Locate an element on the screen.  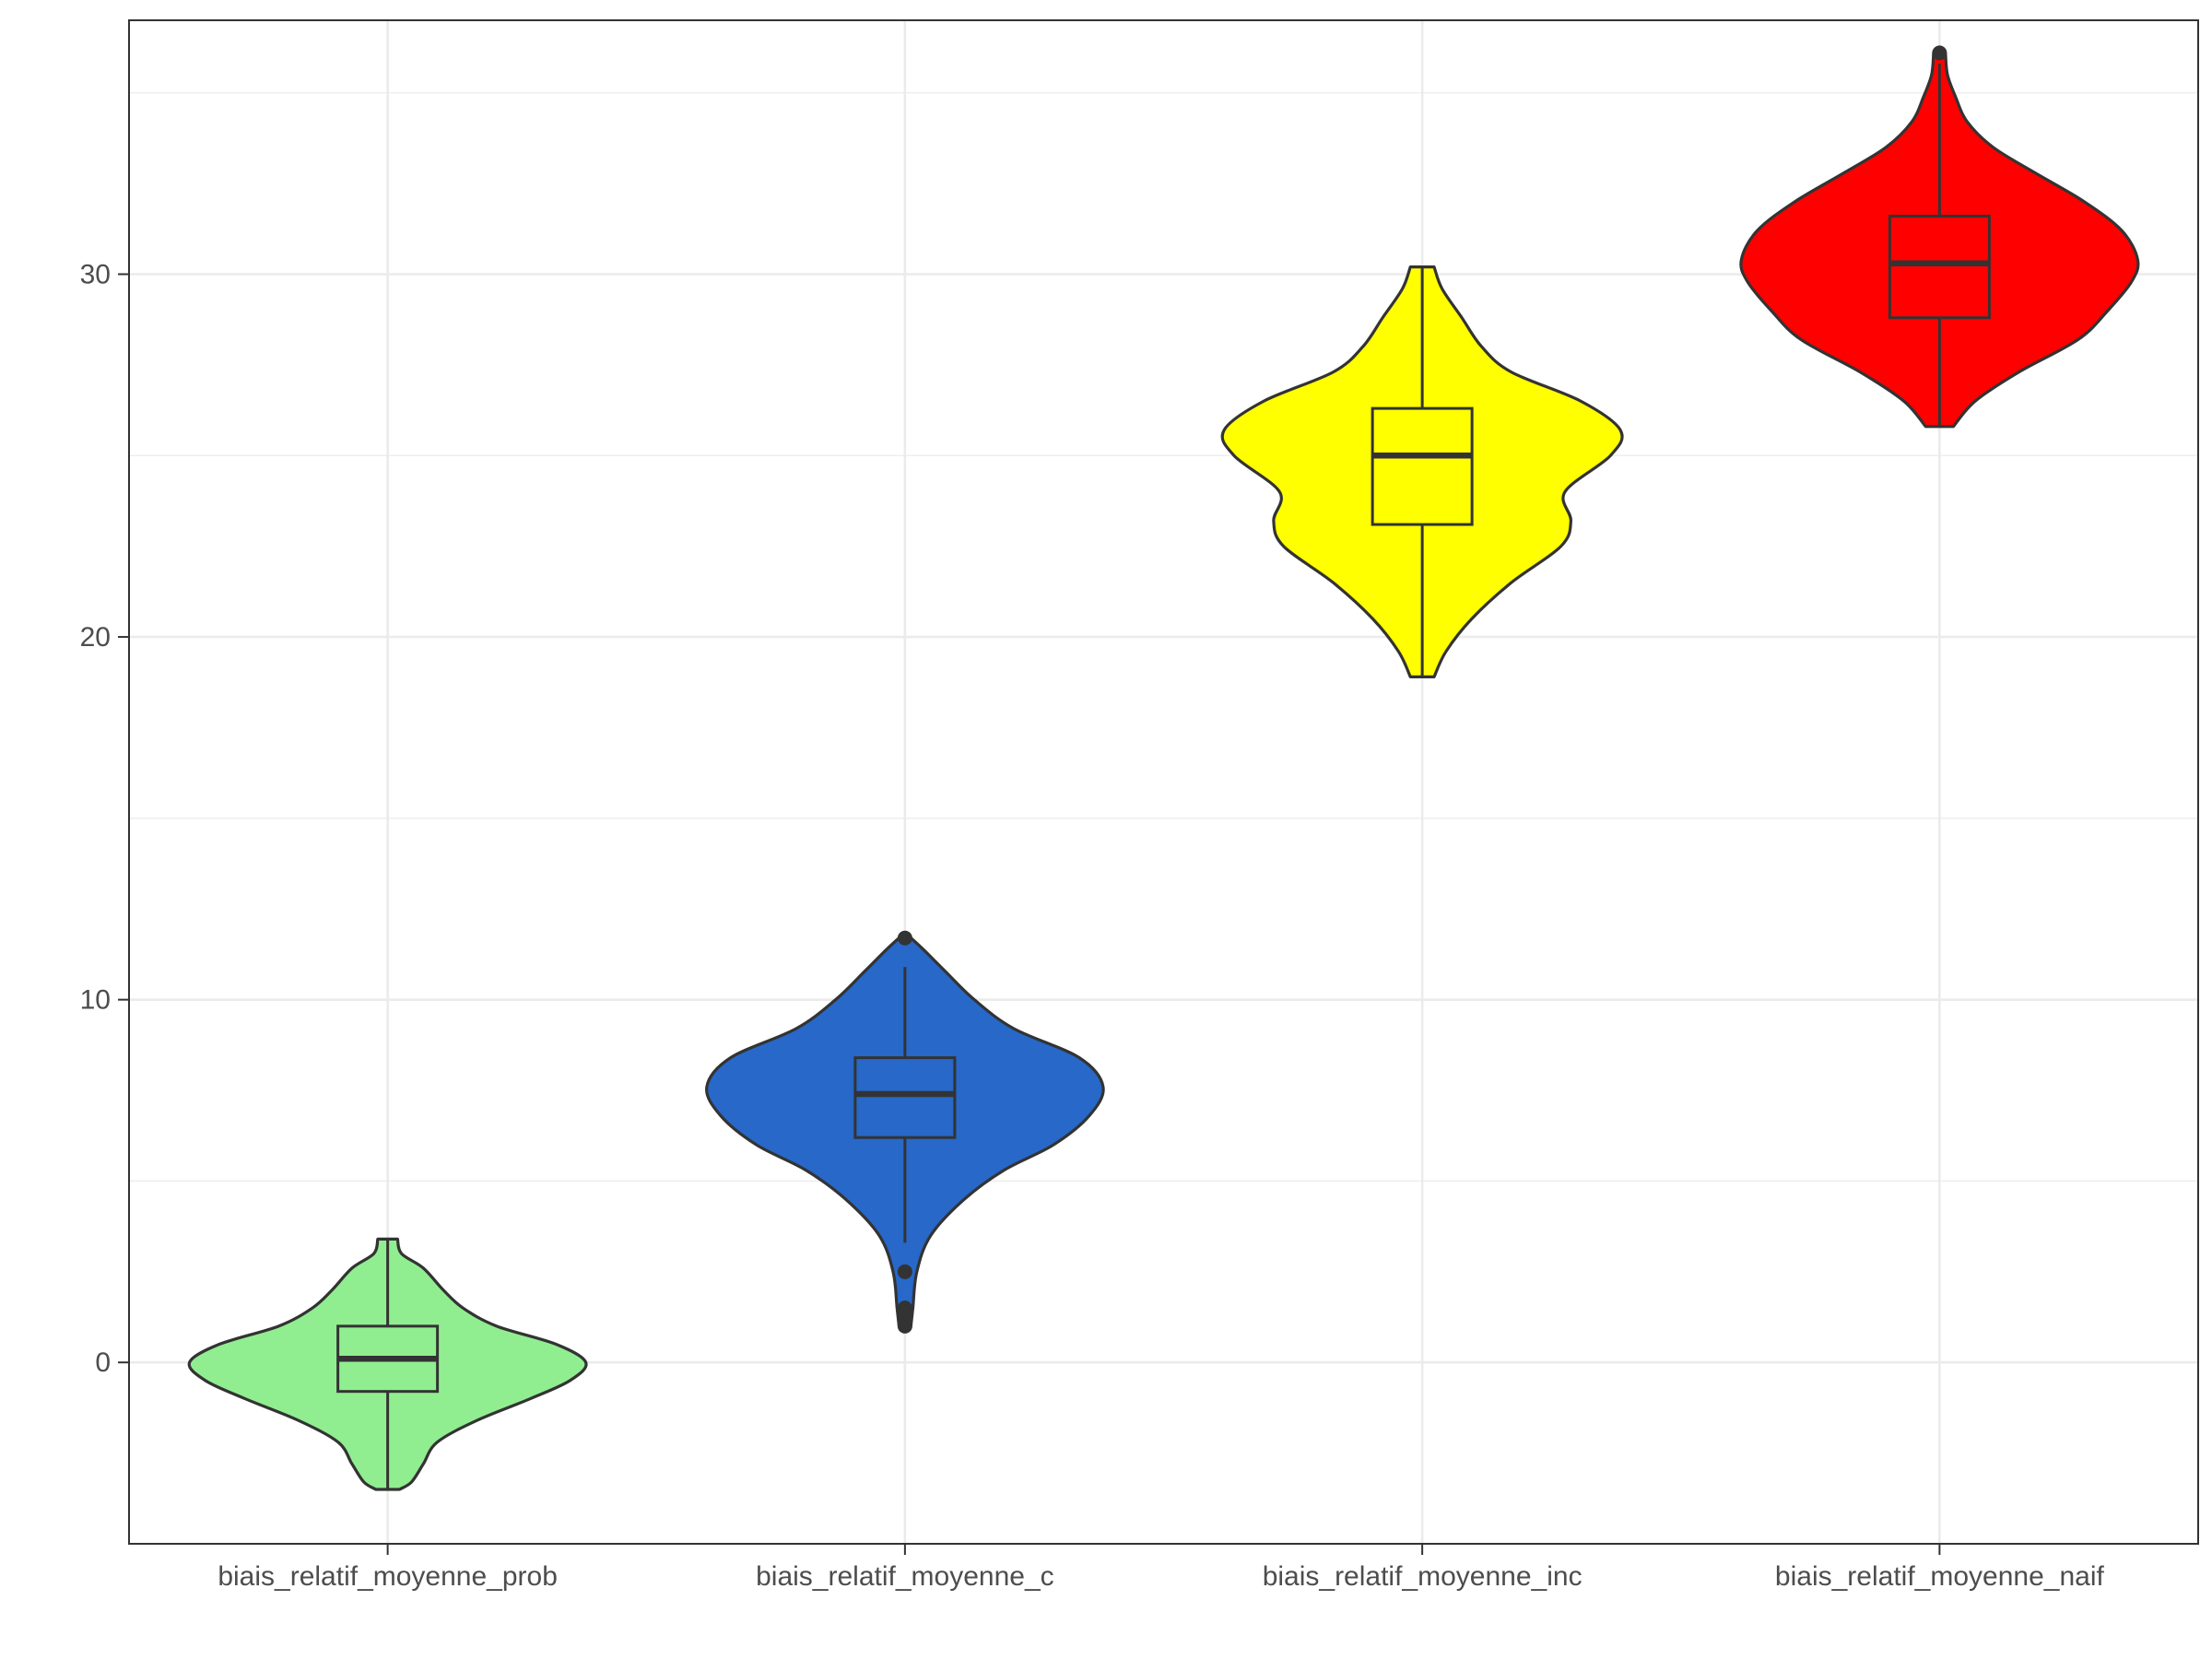
y-tick-label: 30 is located at coordinates (95, 275).